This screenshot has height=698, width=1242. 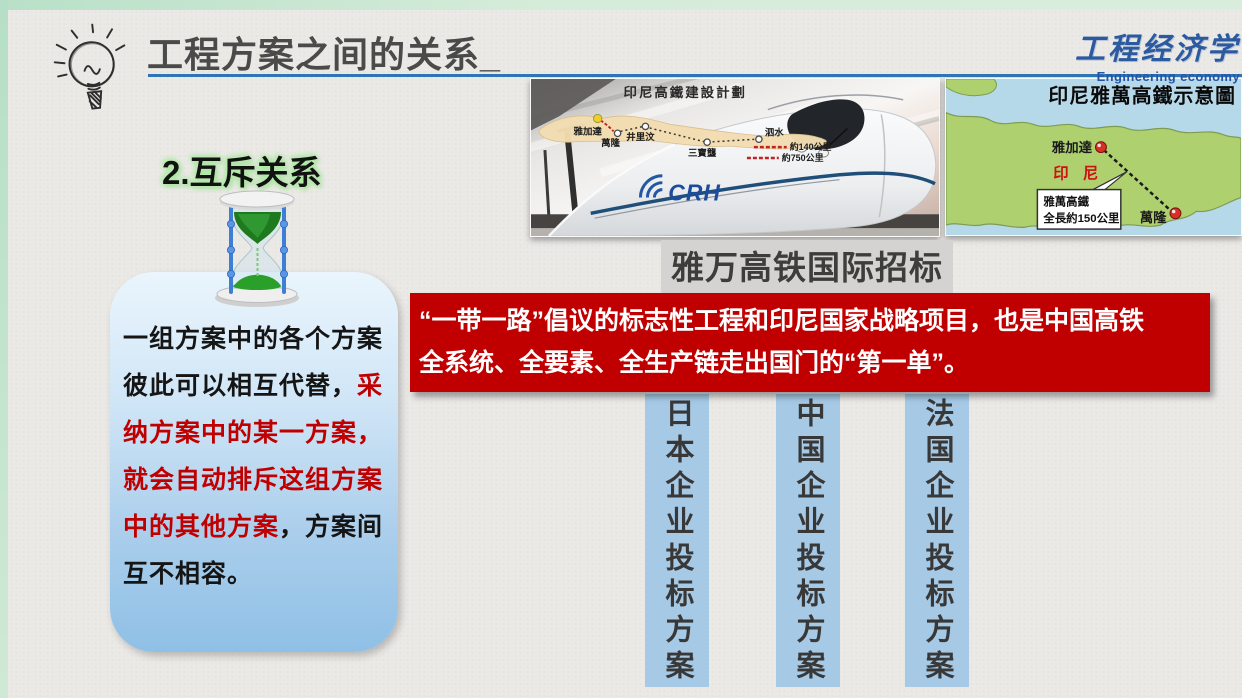 What do you see at coordinates (242, 172) in the screenshot?
I see `section-label: 2.互斥关系` at bounding box center [242, 172].